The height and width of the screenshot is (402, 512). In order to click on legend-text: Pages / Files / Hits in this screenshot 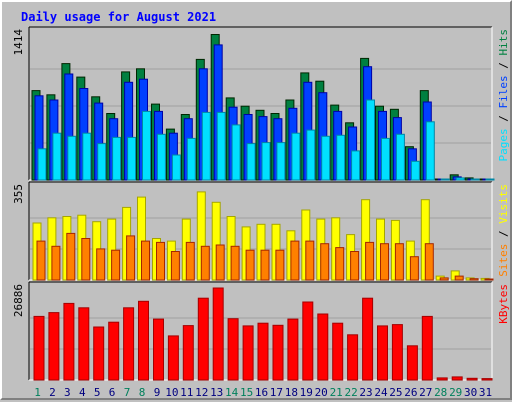, I will do `click(503, 95)`.